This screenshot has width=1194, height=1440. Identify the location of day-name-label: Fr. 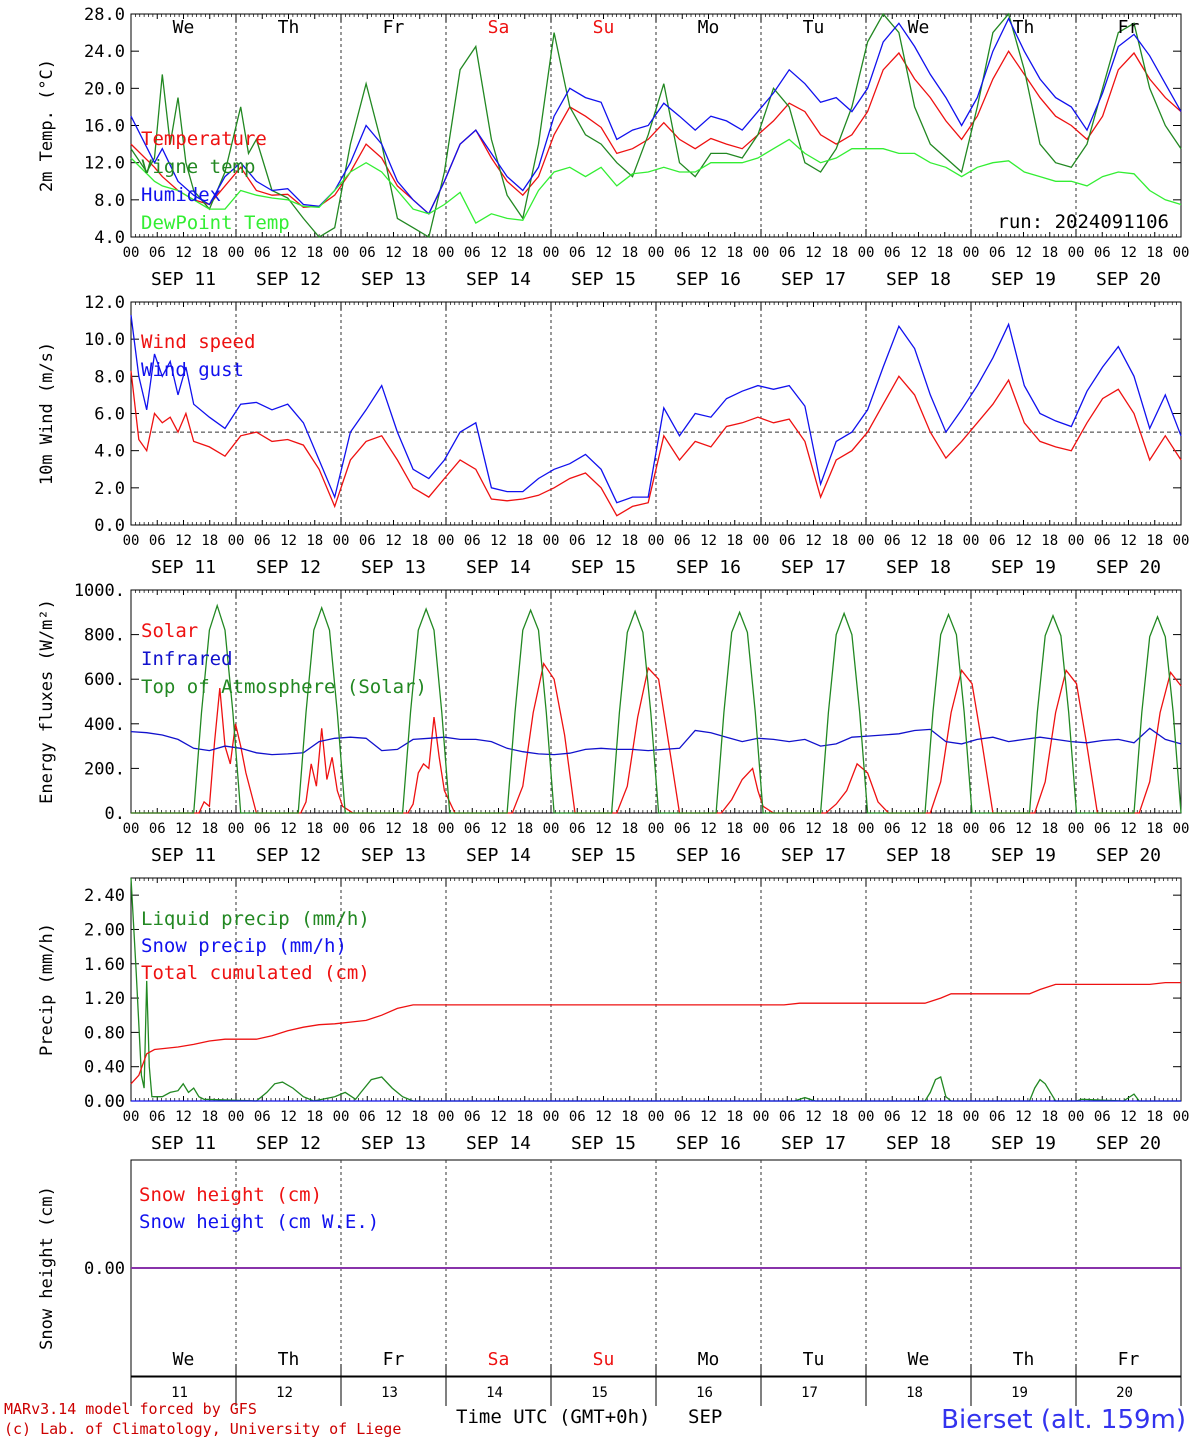
(394, 1359).